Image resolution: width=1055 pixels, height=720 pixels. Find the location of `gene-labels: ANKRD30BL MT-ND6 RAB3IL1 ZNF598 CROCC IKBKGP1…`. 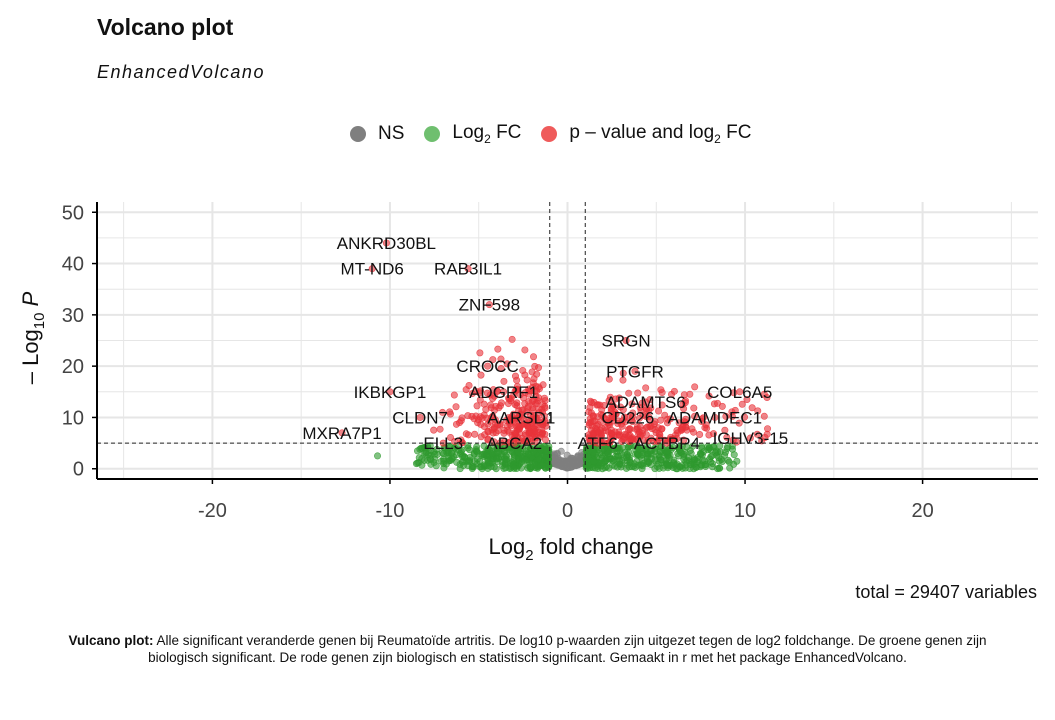

gene-labels: ANKRD30BL MT-ND6 RAB3IL1 ZNF598 CROCC IKBKGP1… is located at coordinates (545, 343).